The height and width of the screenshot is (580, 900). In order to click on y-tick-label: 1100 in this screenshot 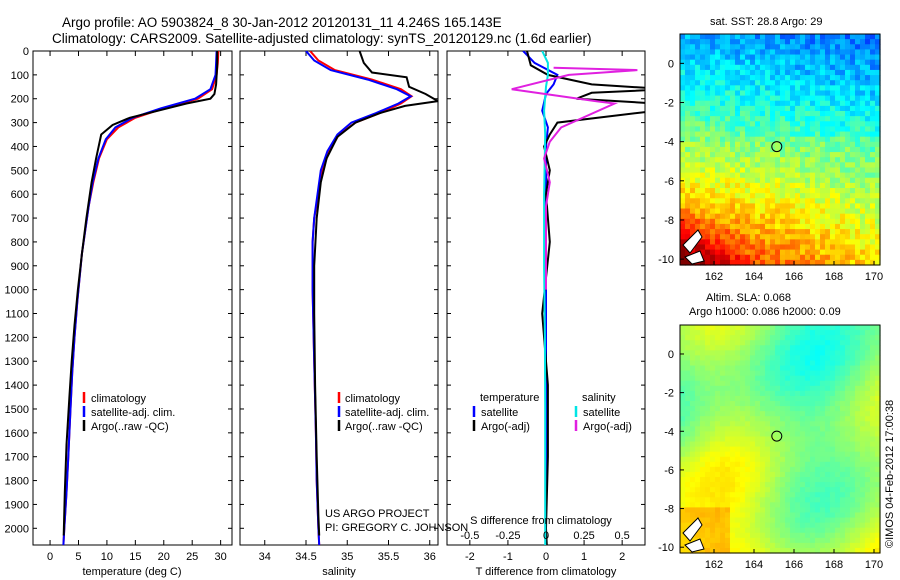, I will do `click(17, 315)`.